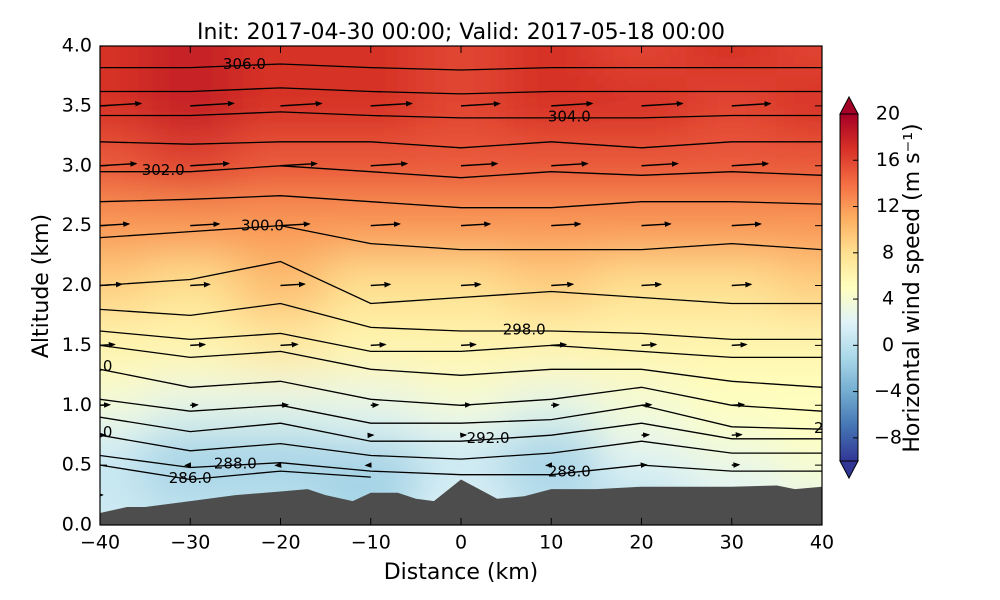 This screenshot has width=1000, height=600. Describe the element at coordinates (77, 165) in the screenshot. I see `y-tick-label: 3.0` at that location.